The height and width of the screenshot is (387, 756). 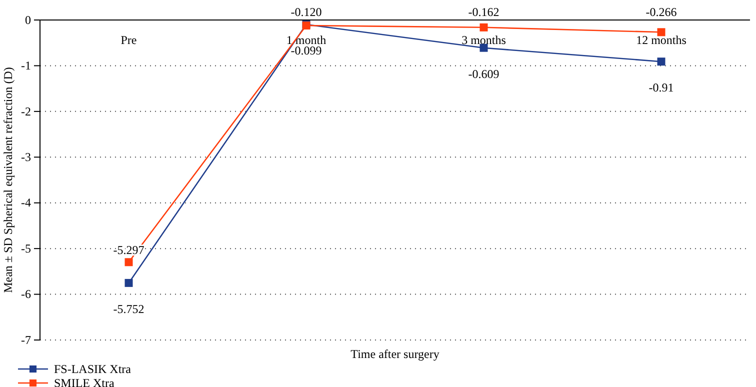 What do you see at coordinates (84, 381) in the screenshot?
I see `legend-label: SMILE Xtra` at bounding box center [84, 381].